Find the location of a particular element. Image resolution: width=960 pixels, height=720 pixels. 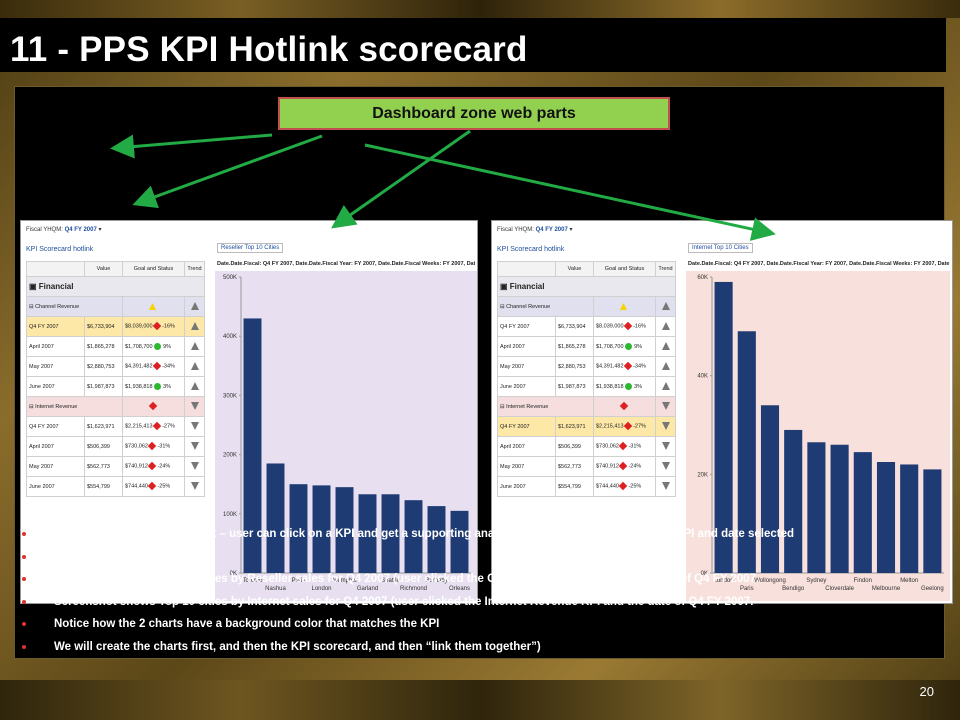

x-tick-label: Findon is located at coordinates (863, 581).